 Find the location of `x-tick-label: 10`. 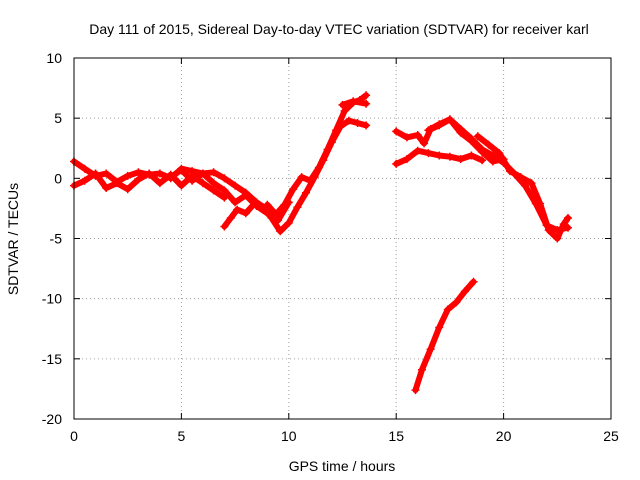

x-tick-label: 10 is located at coordinates (289, 436).